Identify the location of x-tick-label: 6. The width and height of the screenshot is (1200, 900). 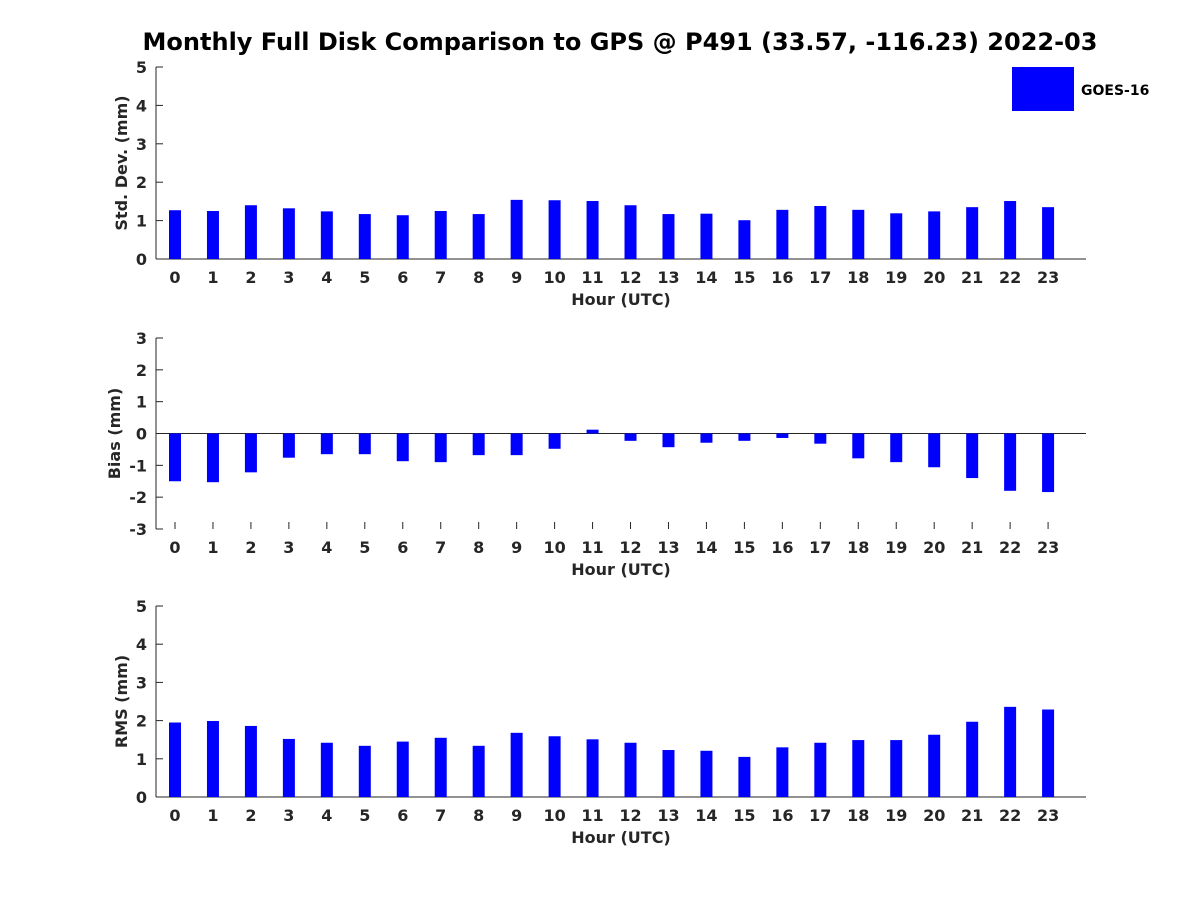
(402, 815).